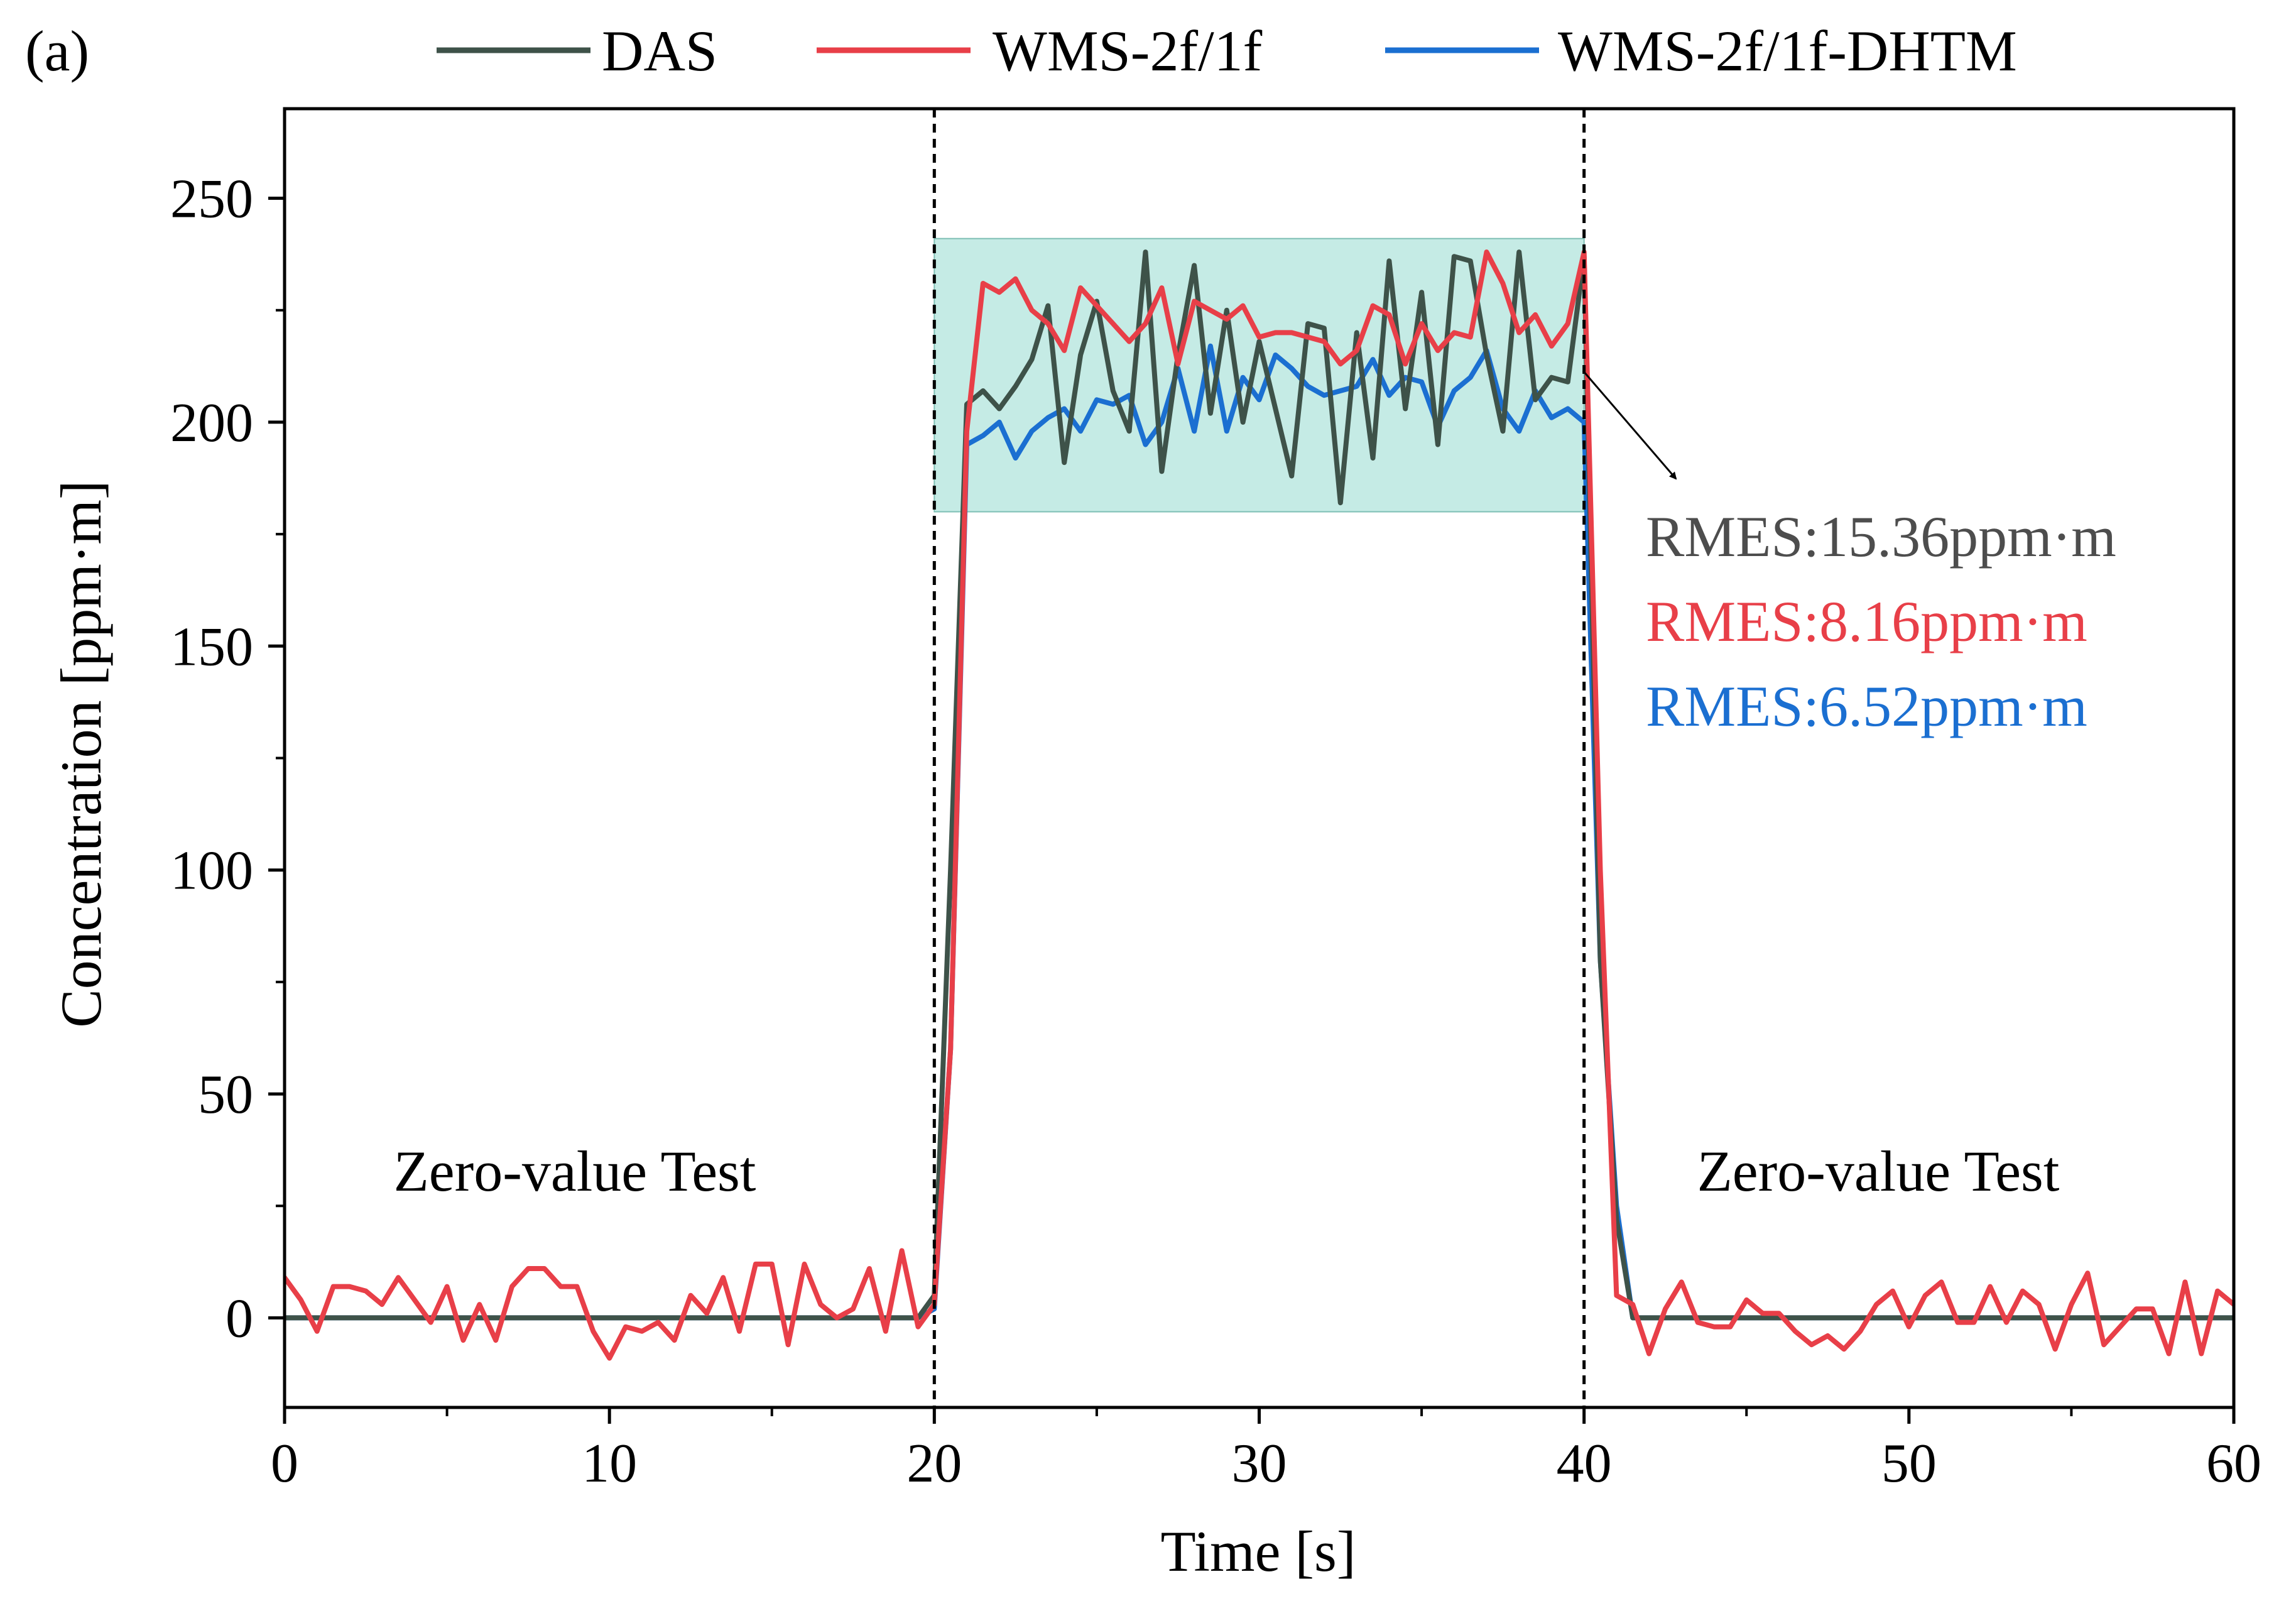 The width and height of the screenshot is (2296, 1611). I want to click on legend-label-das: DAS, so click(659, 51).